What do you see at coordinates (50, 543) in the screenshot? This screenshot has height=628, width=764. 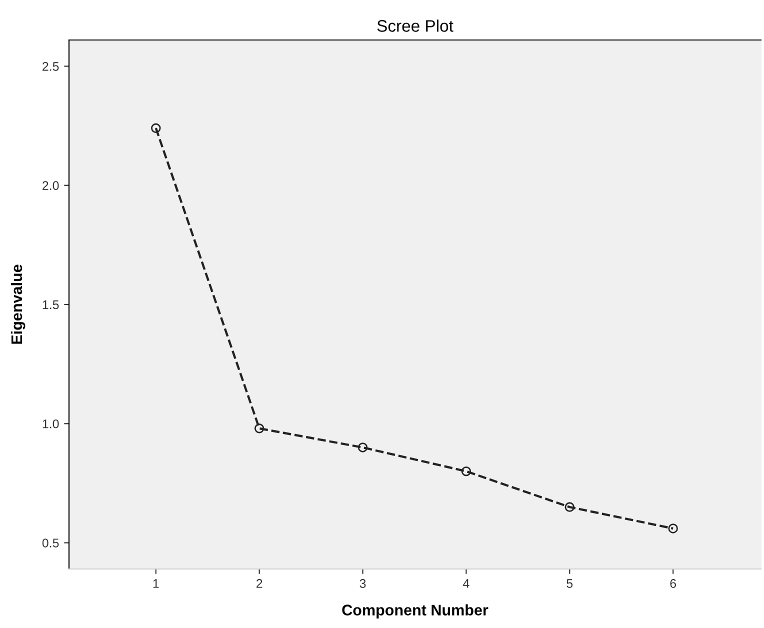 I see `y-tick-label: 0.5` at bounding box center [50, 543].